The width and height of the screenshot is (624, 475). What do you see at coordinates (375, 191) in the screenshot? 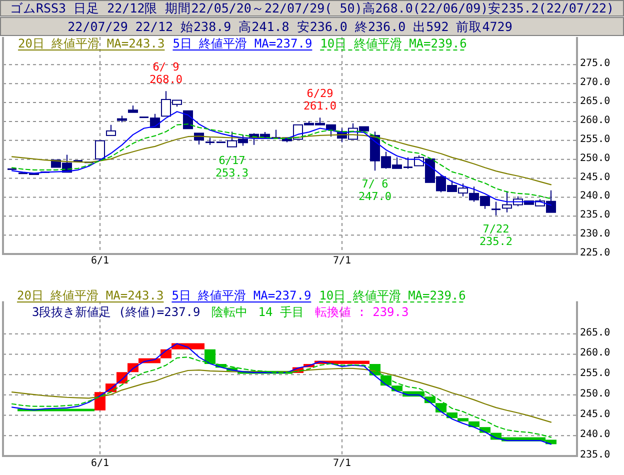
I see `annotation: 7/ 6 247.0` at bounding box center [375, 191].